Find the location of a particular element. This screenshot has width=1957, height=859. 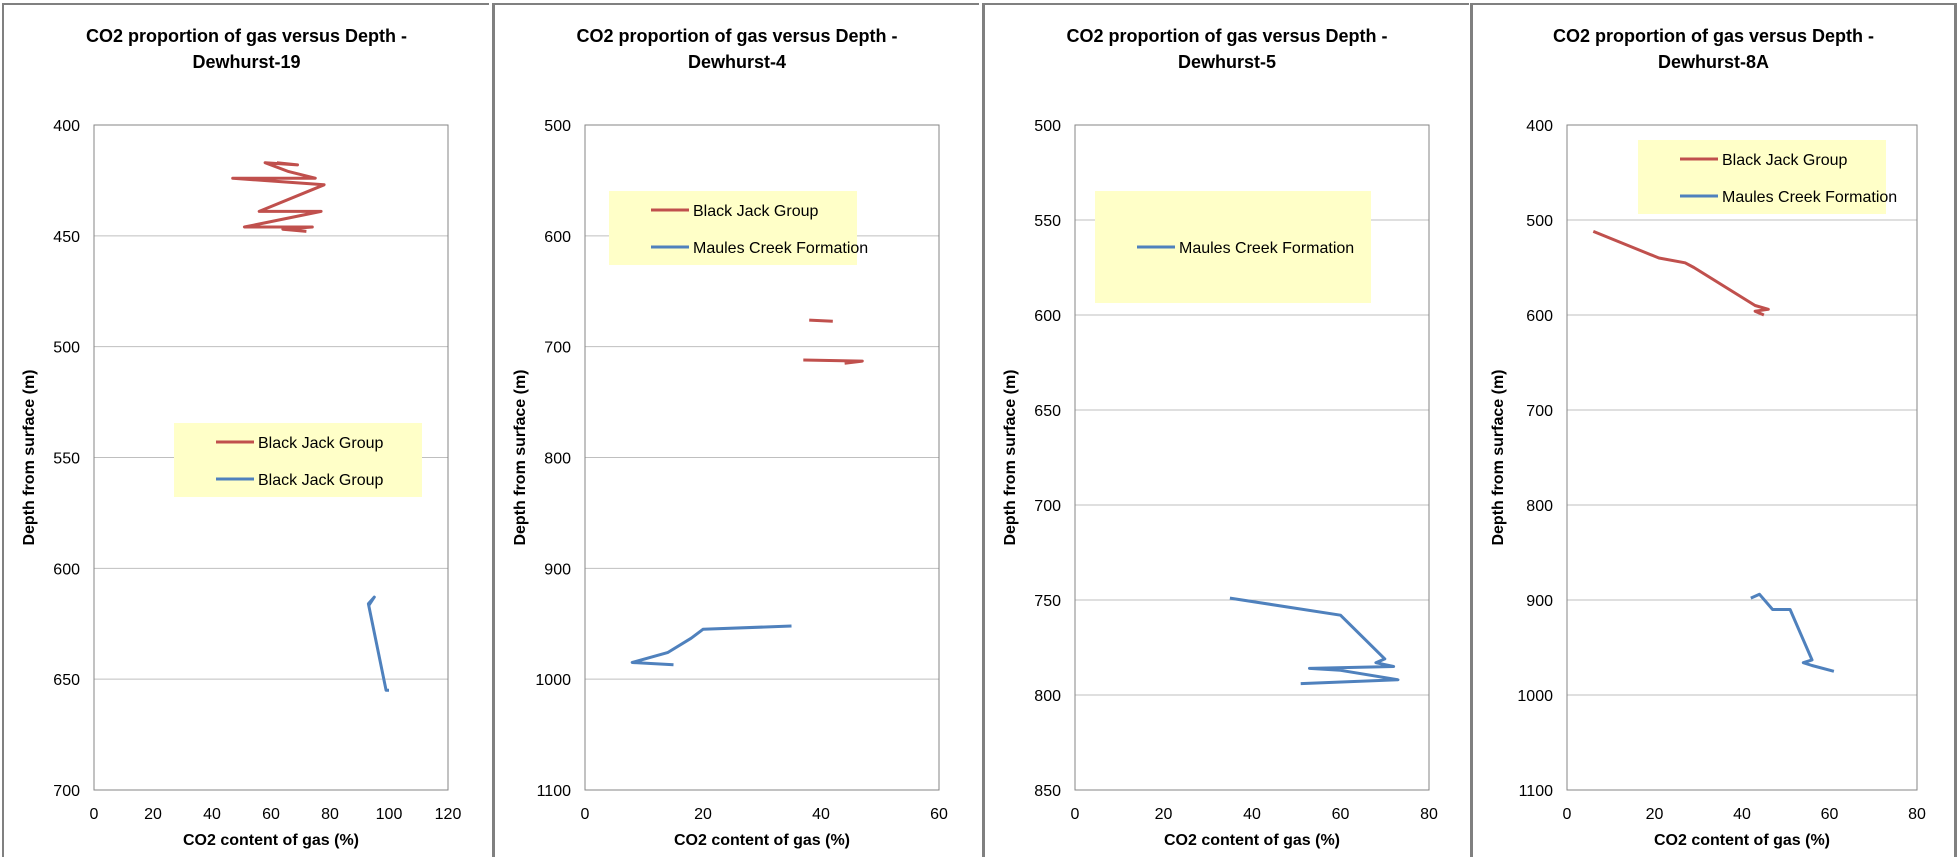

chart-title-line-2: Dewhurst-5 is located at coordinates (1226, 62).